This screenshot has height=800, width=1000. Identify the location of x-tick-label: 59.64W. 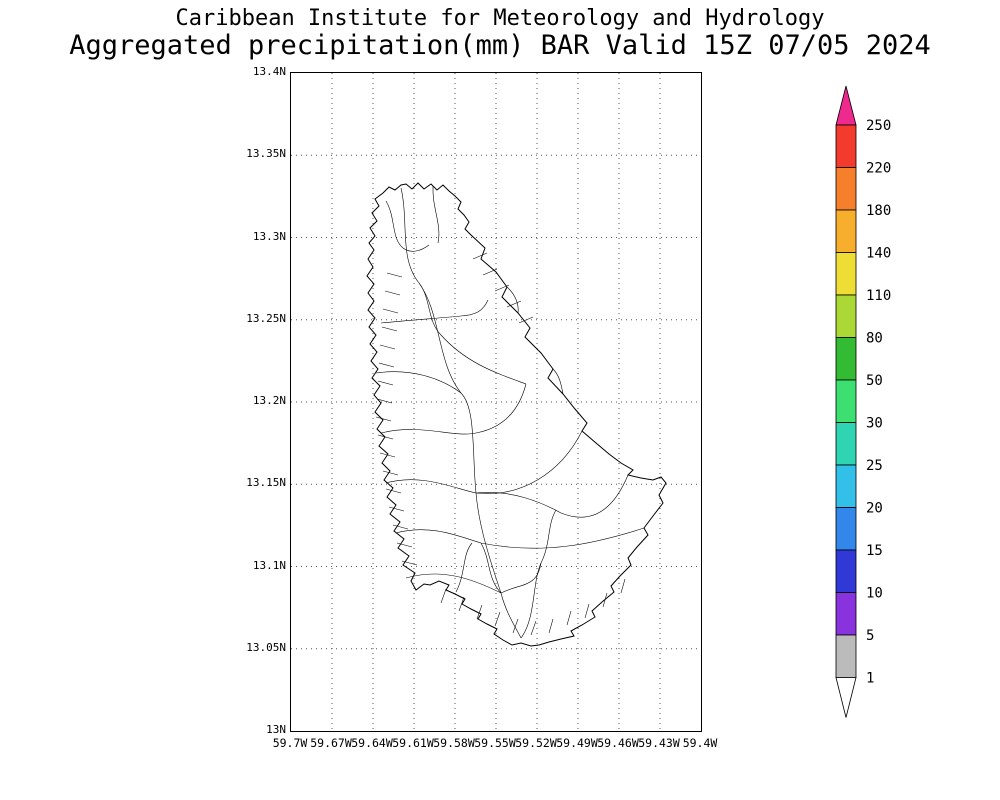
(372, 743).